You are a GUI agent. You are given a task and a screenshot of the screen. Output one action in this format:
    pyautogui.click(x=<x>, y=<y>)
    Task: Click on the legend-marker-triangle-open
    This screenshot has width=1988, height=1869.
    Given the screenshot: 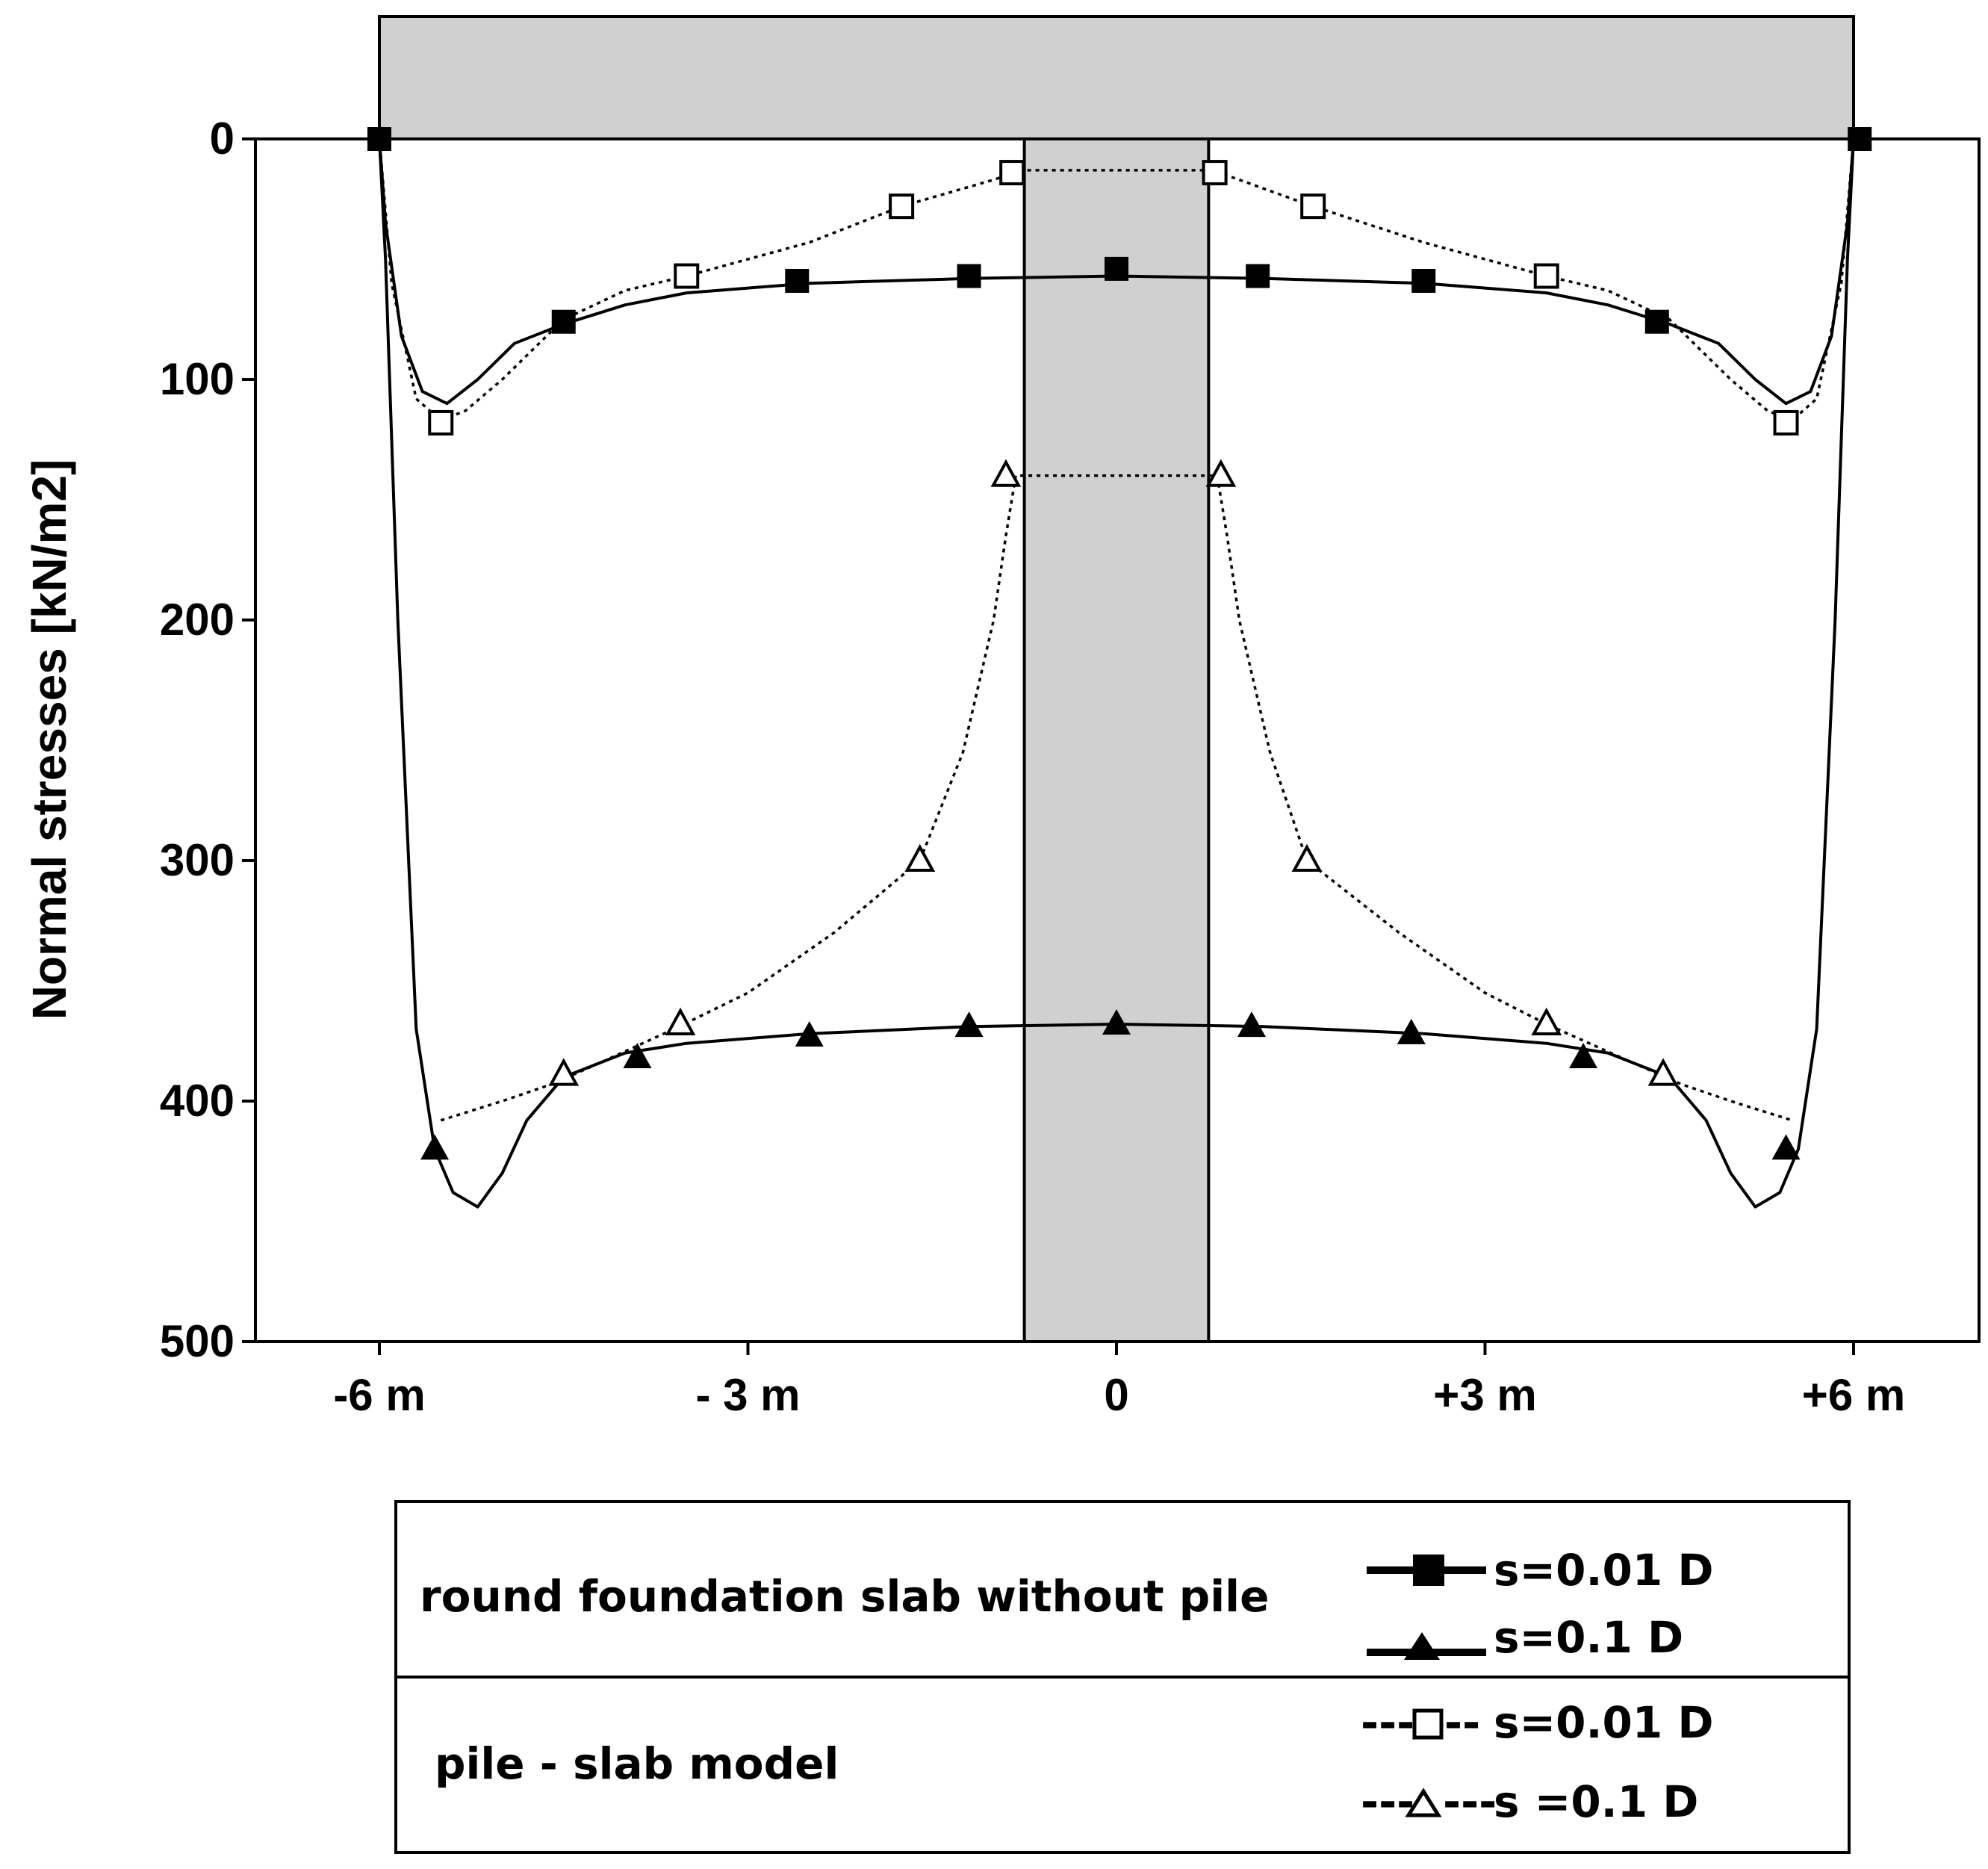 What is the action you would take?
    pyautogui.click(x=1424, y=1802)
    